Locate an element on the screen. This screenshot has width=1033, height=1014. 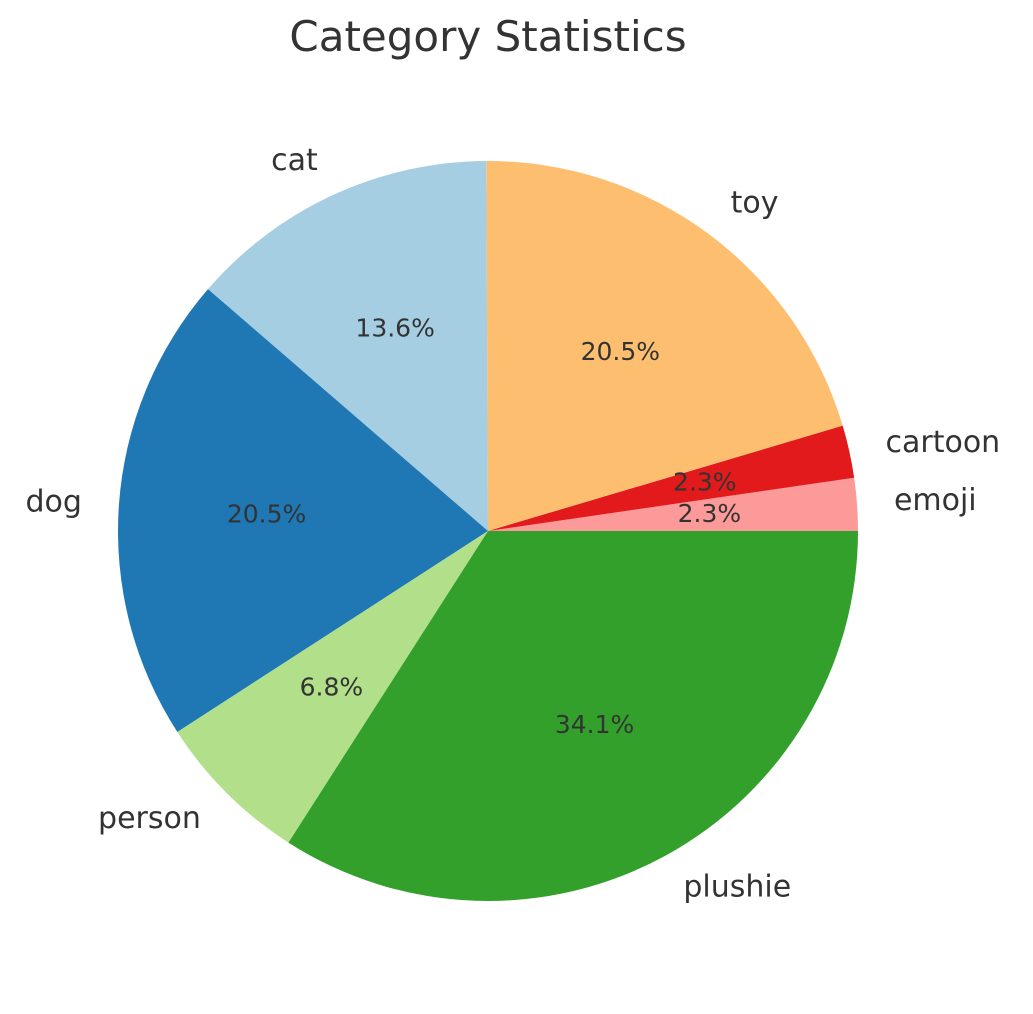
pie-slice-cartoon is located at coordinates (671, 478).